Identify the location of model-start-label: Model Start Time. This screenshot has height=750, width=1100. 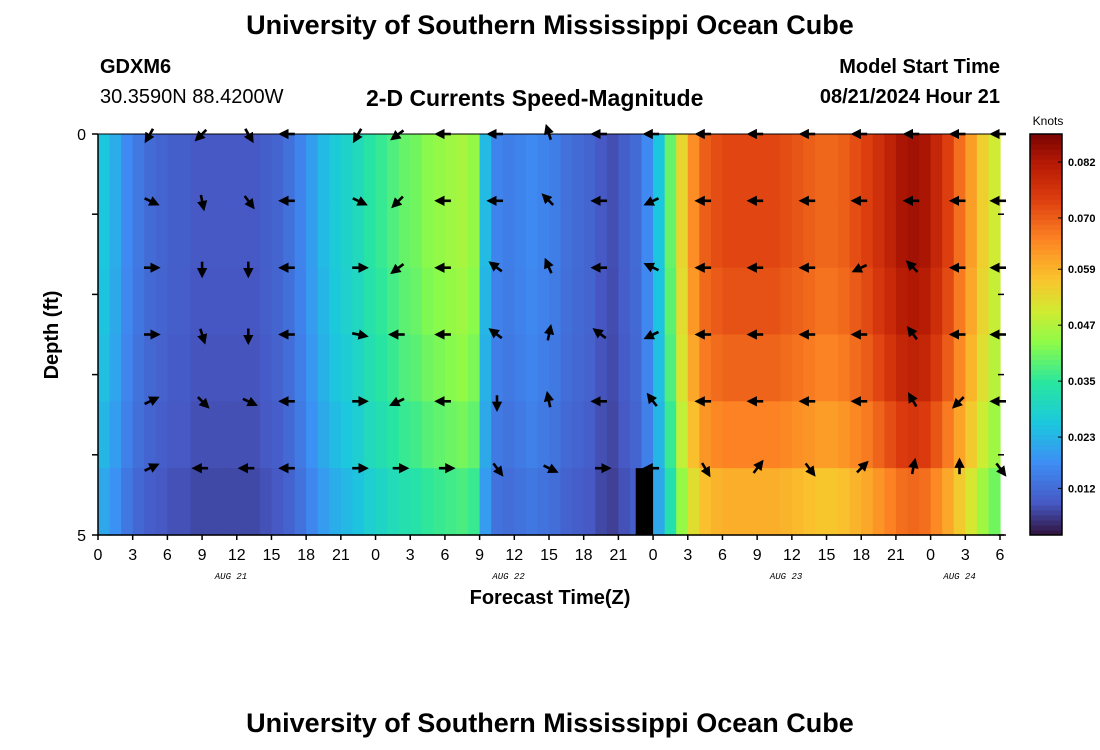
(919, 67).